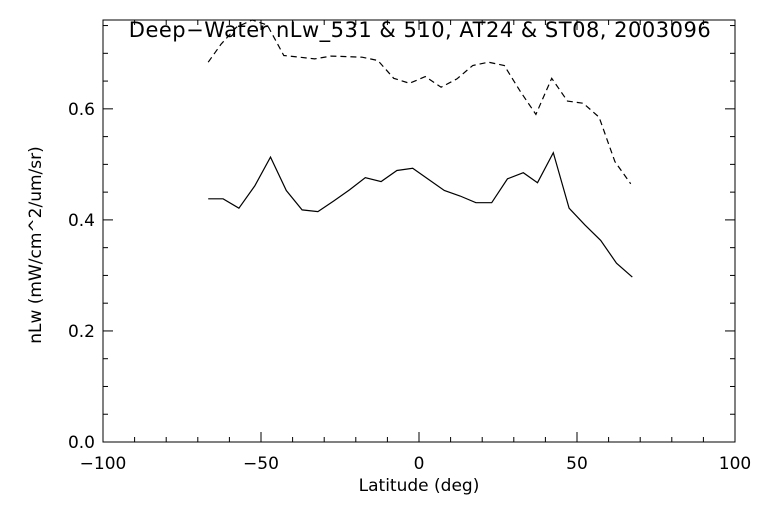 This screenshot has width=768, height=512. I want to click on y-tick-label: 0.6, so click(81, 110).